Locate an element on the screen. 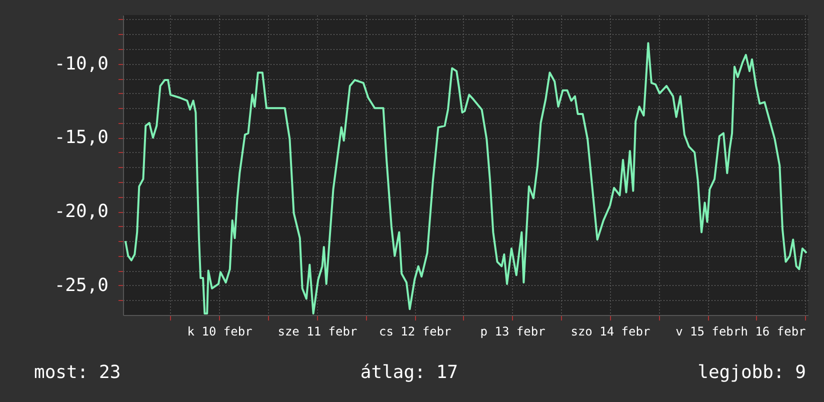 Image resolution: width=824 pixels, height=402 pixels. y-tick-label: -10,0 is located at coordinates (81, 63).